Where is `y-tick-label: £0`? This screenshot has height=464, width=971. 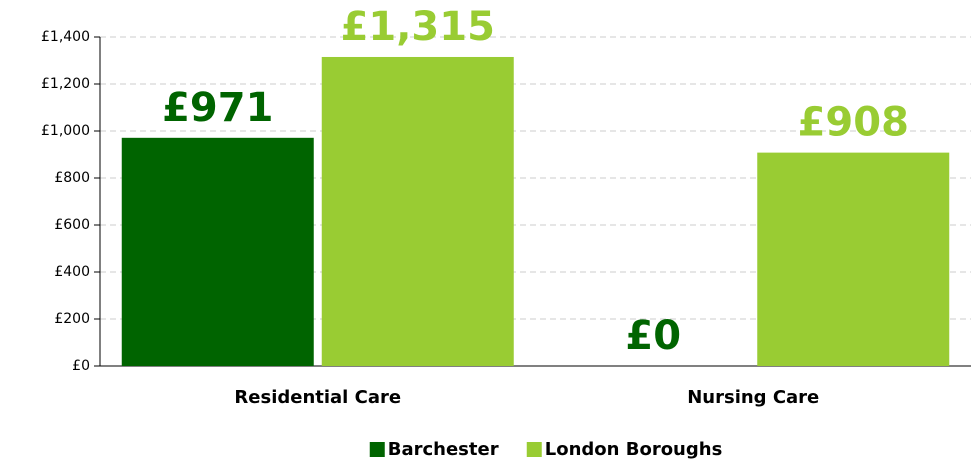 y-tick-label: £0 is located at coordinates (81, 366).